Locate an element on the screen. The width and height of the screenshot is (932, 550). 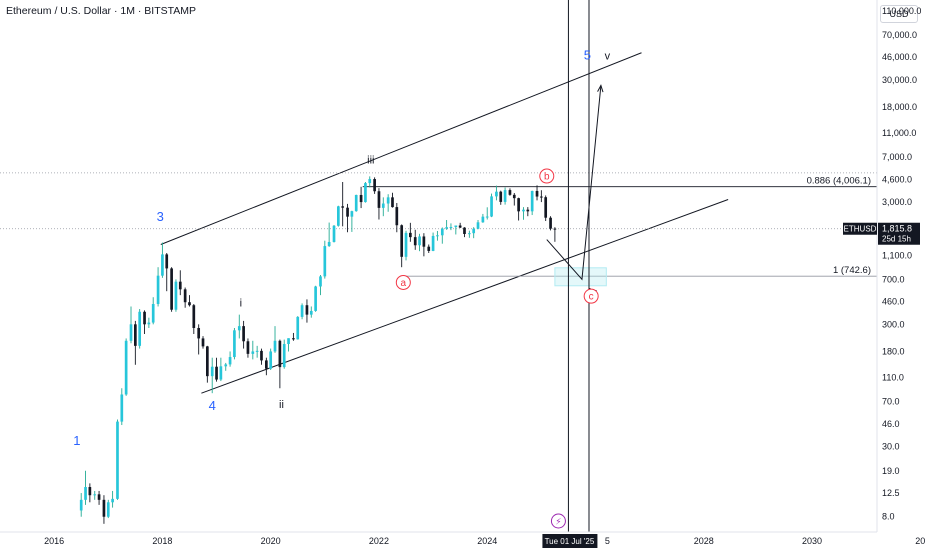
y-tick-label-19: 12.5 is located at coordinates (891, 493).